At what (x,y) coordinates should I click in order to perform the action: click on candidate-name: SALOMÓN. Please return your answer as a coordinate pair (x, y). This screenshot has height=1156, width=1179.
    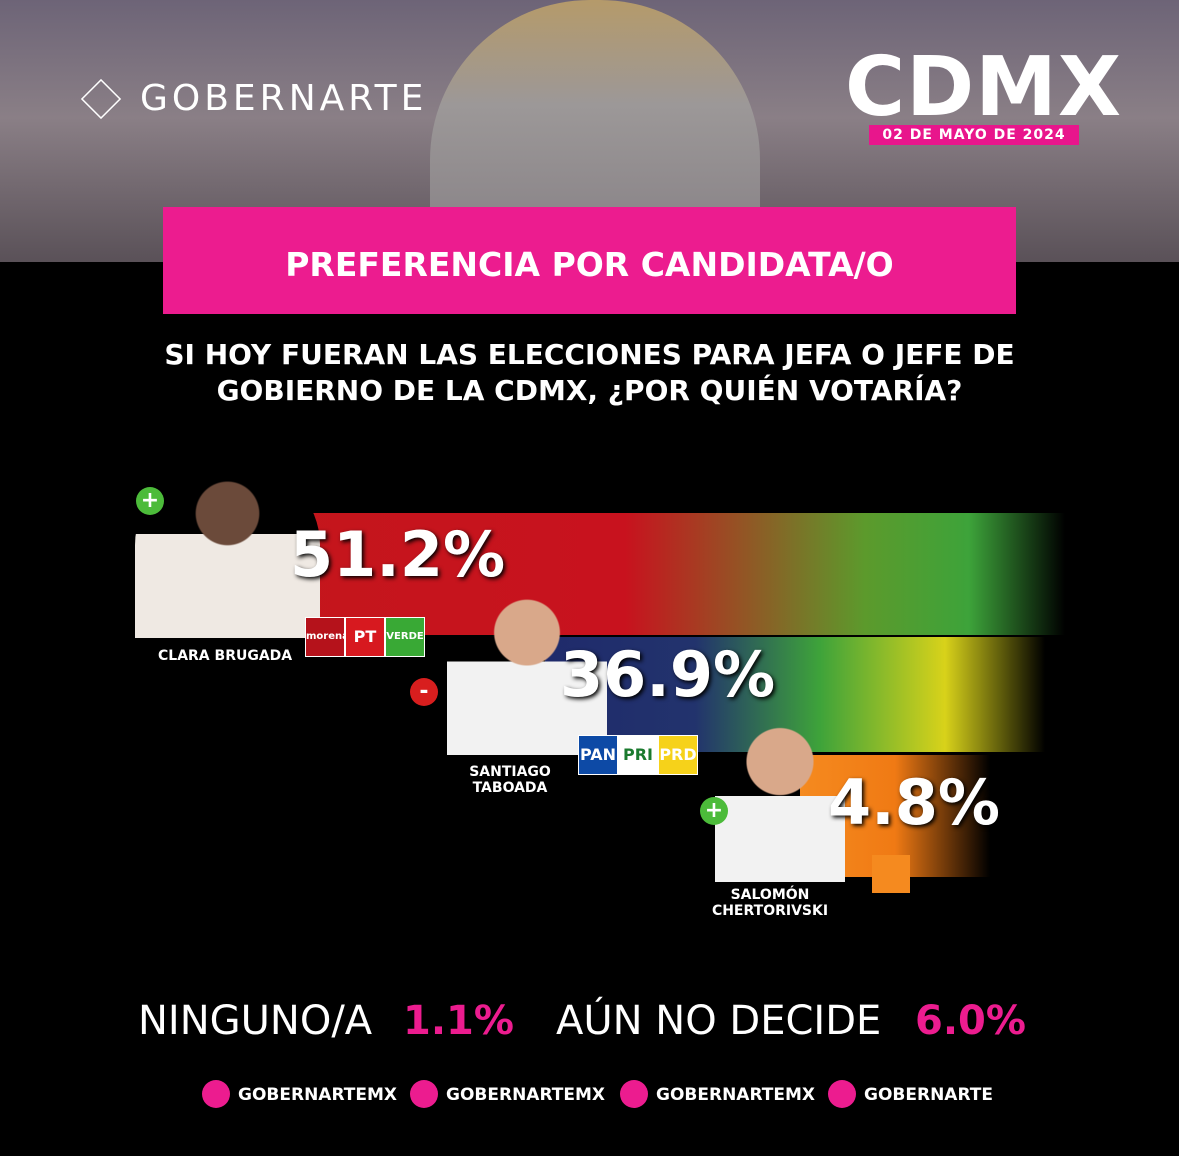
    Looking at the image, I should click on (770, 895).